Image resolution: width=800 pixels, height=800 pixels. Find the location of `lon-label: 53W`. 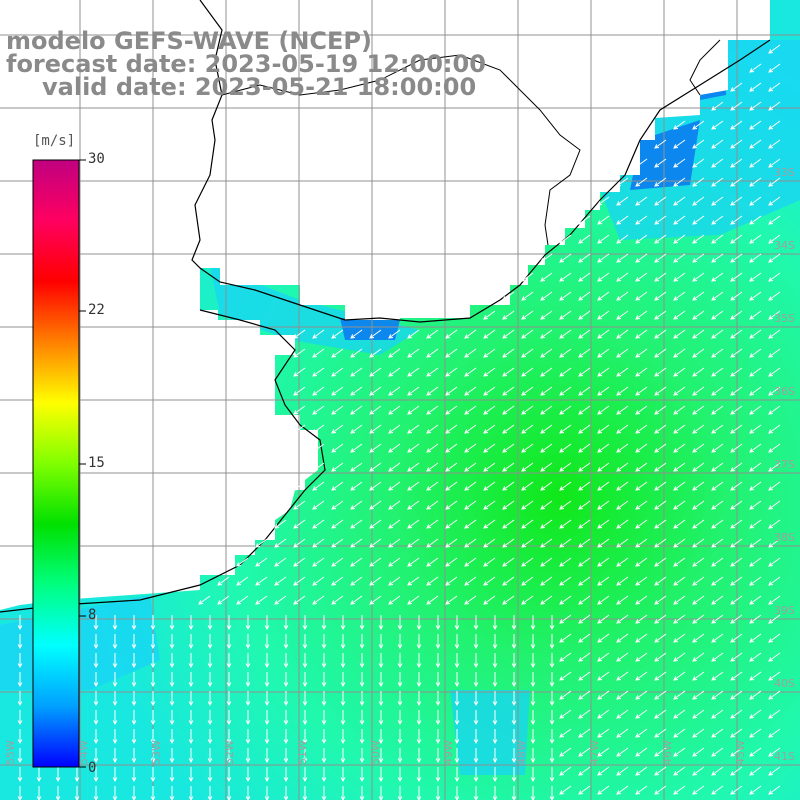

lon-label: 53W is located at coordinates (156, 752).